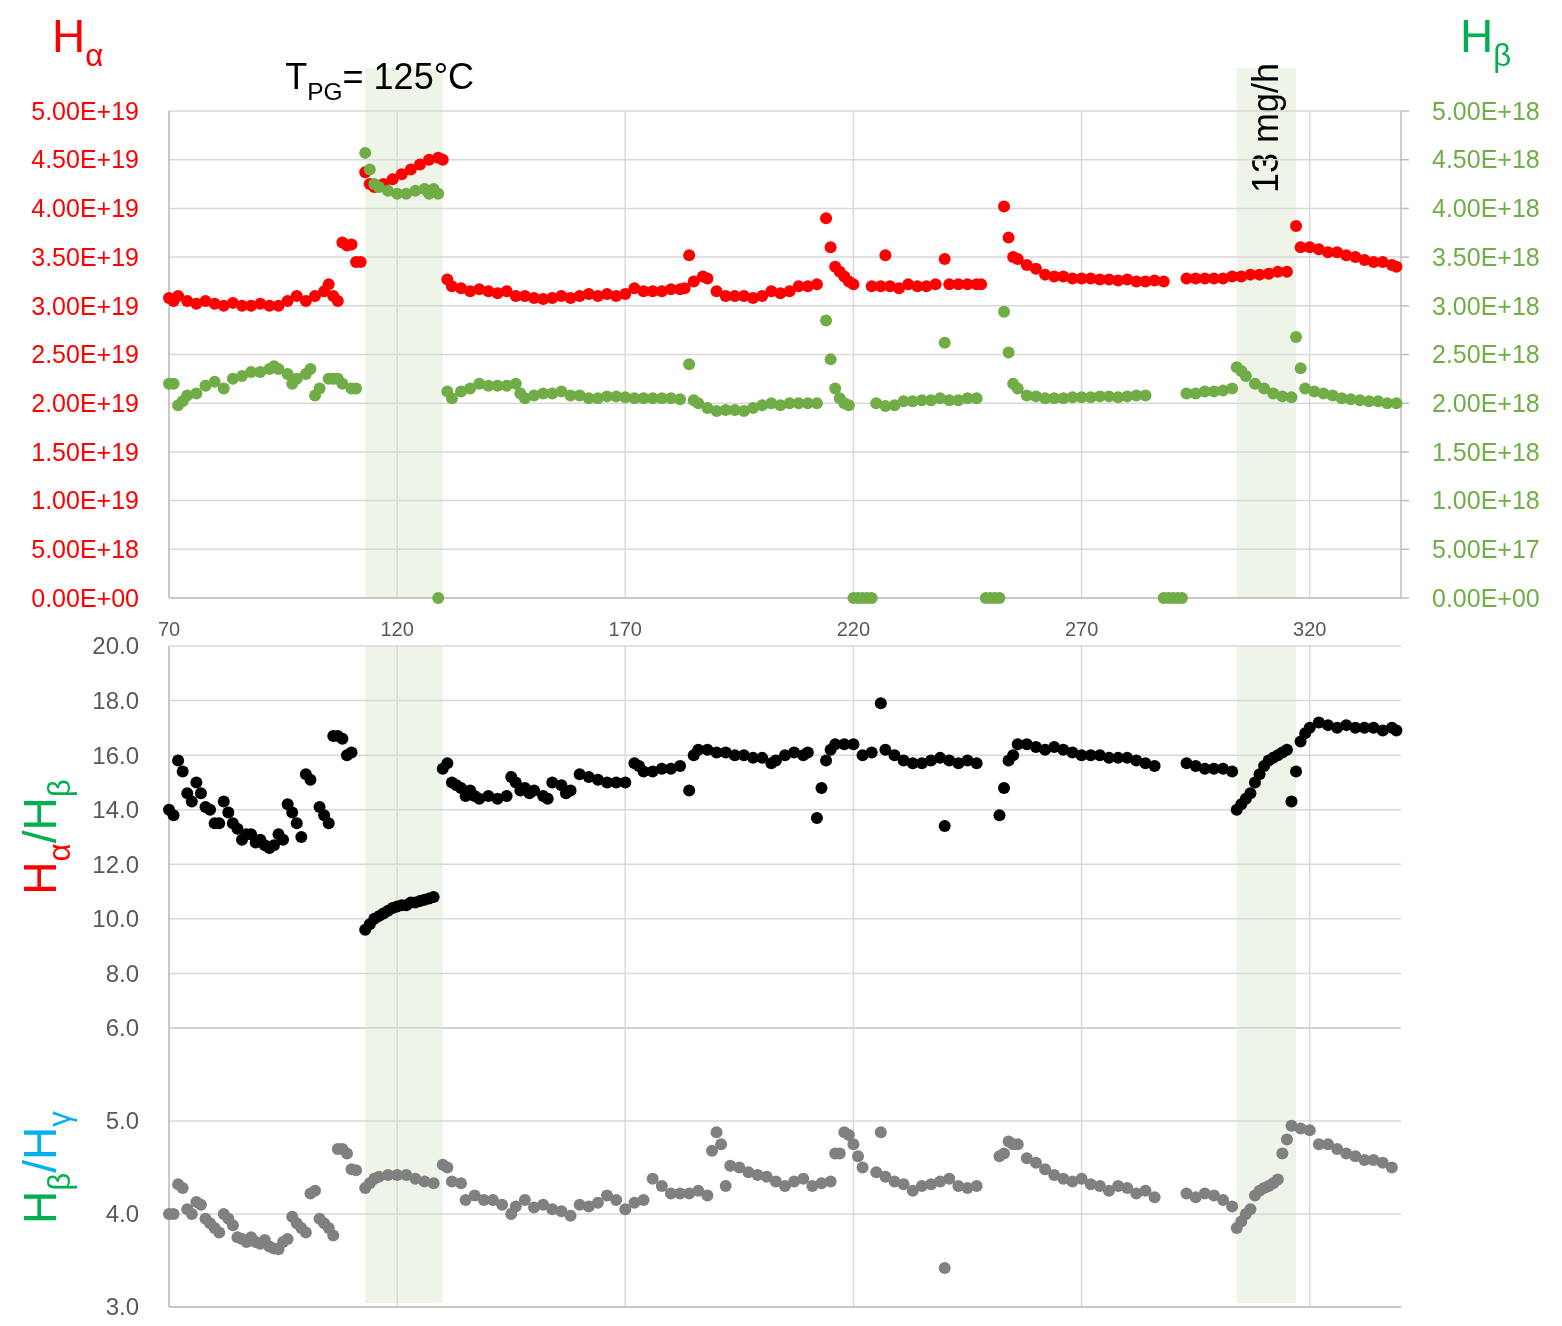 This screenshot has height=1326, width=1562. What do you see at coordinates (85, 110) in the screenshot?
I see `y-tick-label: 5.00E+19` at bounding box center [85, 110].